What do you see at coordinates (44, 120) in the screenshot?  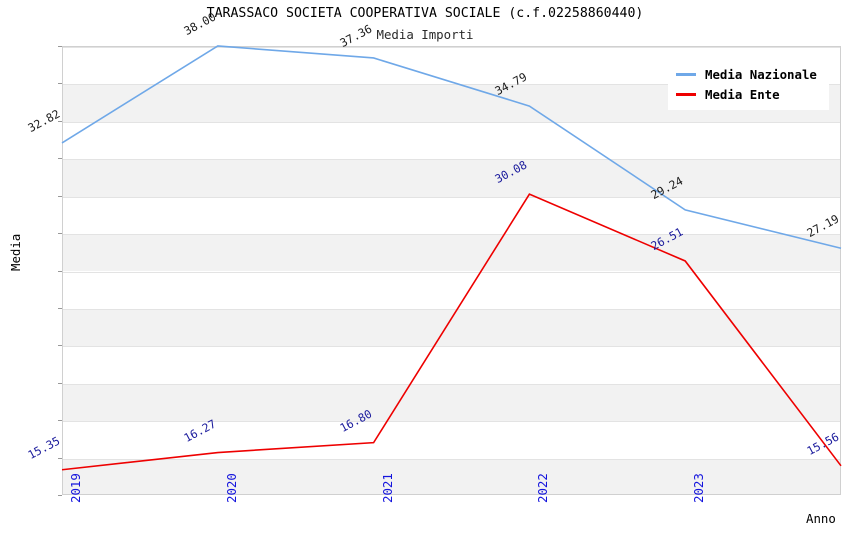 I see `point-label: 32.82` at bounding box center [44, 120].